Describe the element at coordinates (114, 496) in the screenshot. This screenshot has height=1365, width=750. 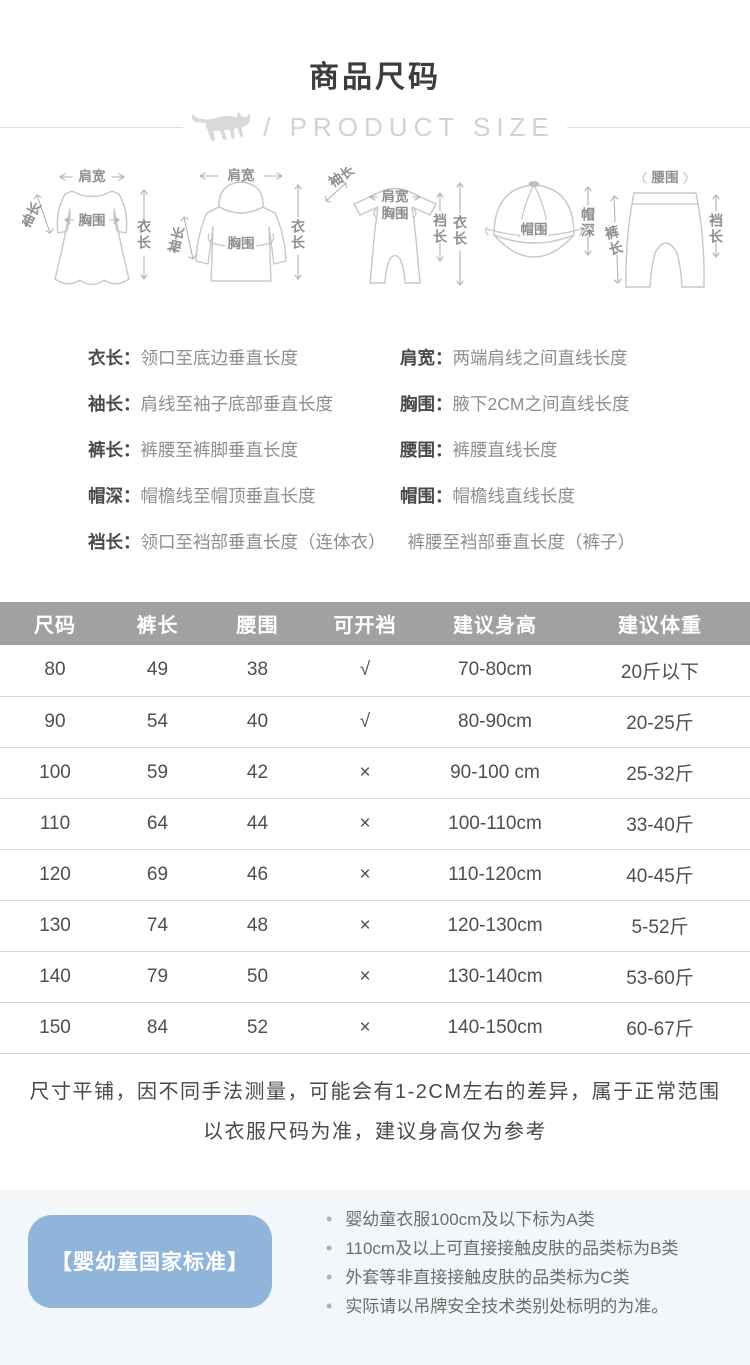
I see `definition-term: 帽深：` at that location.